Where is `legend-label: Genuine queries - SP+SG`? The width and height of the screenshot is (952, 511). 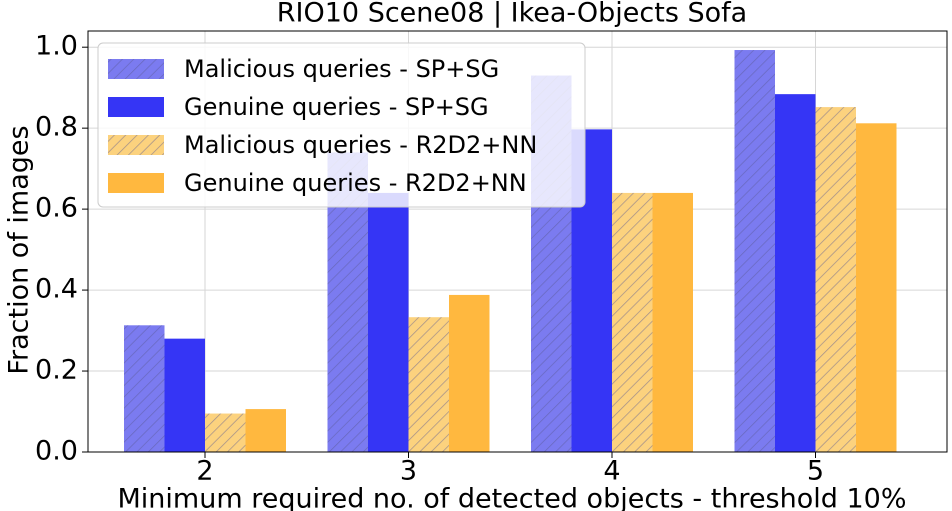 legend-label: Genuine queries - SP+SG is located at coordinates (336, 107).